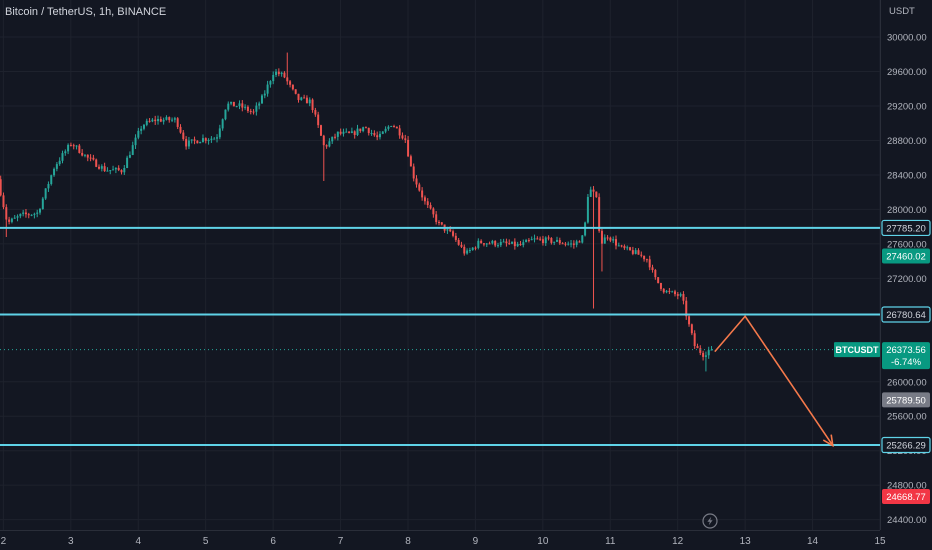 This screenshot has height=550, width=932. What do you see at coordinates (610, 541) in the screenshot?
I see `x-tick-label: 11` at bounding box center [610, 541].